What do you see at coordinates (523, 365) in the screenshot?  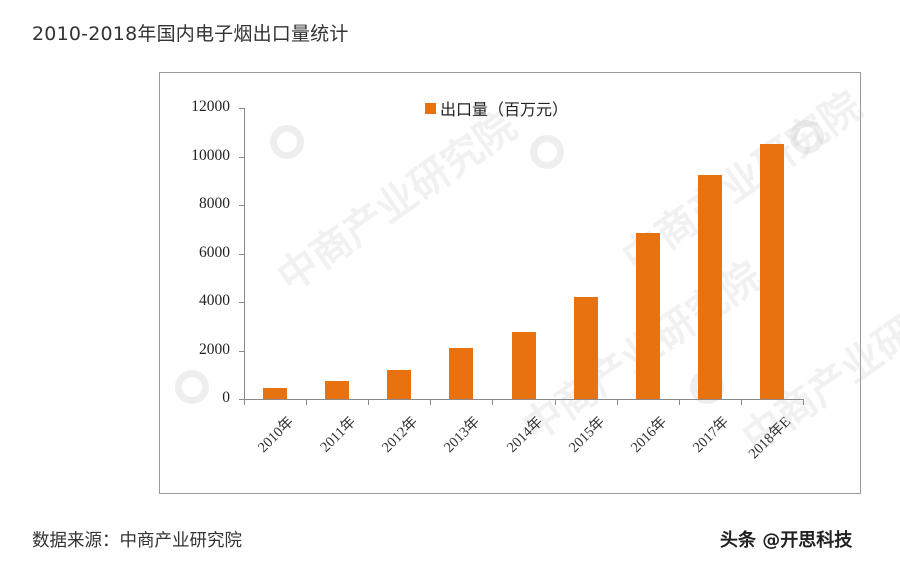 I see `bar-2014年` at bounding box center [523, 365].